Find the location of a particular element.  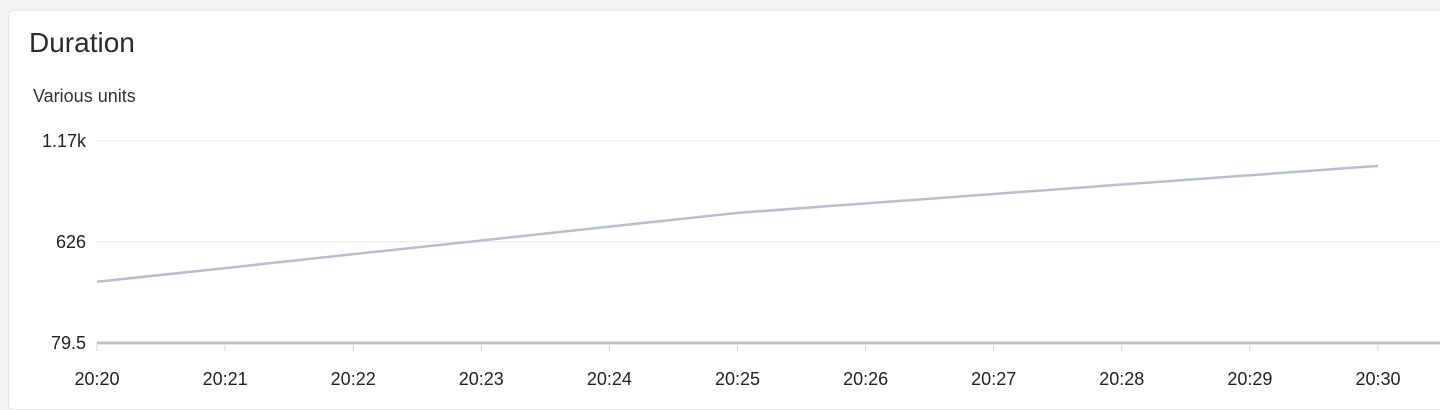

x-tick-label: 20:20 is located at coordinates (96, 379).